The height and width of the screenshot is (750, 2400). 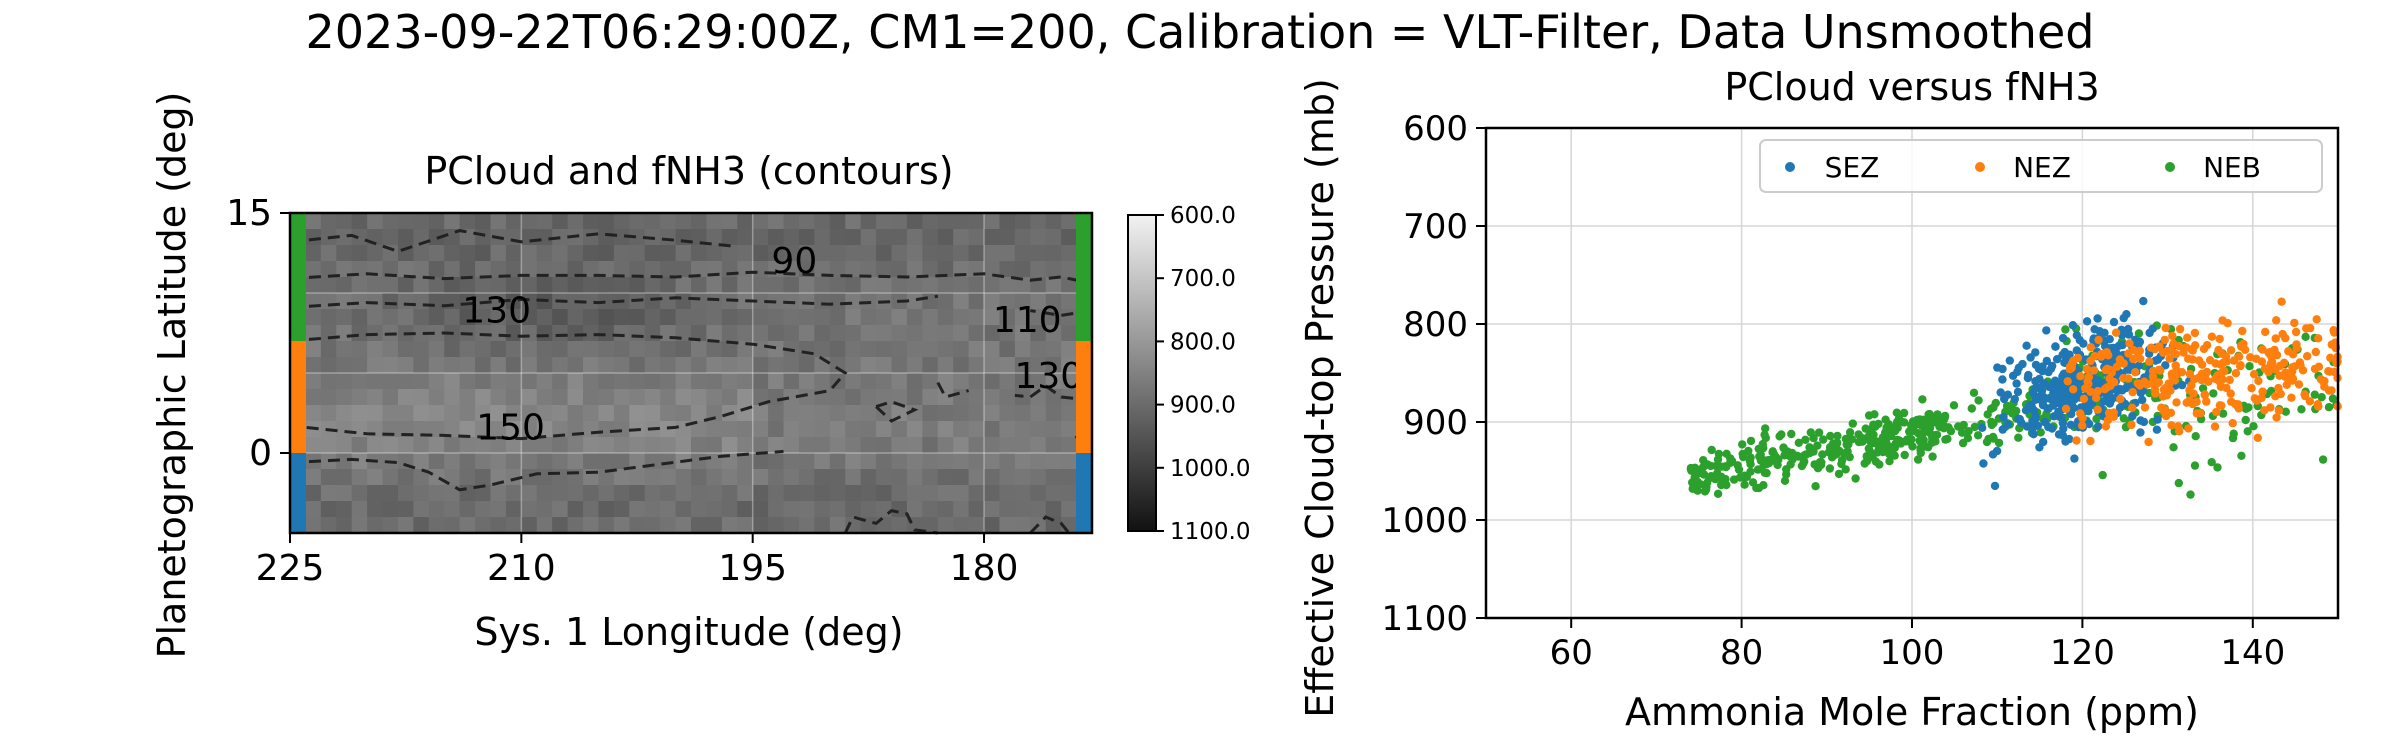 I want to click on zone-bar-right, so click(x=1084, y=493).